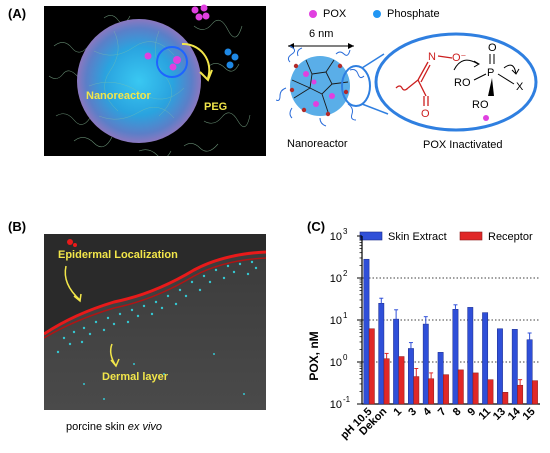 The width and height of the screenshot is (550, 453). Describe the element at coordinates (492, 48) in the screenshot. I see `p-top-o-label: O` at that location.